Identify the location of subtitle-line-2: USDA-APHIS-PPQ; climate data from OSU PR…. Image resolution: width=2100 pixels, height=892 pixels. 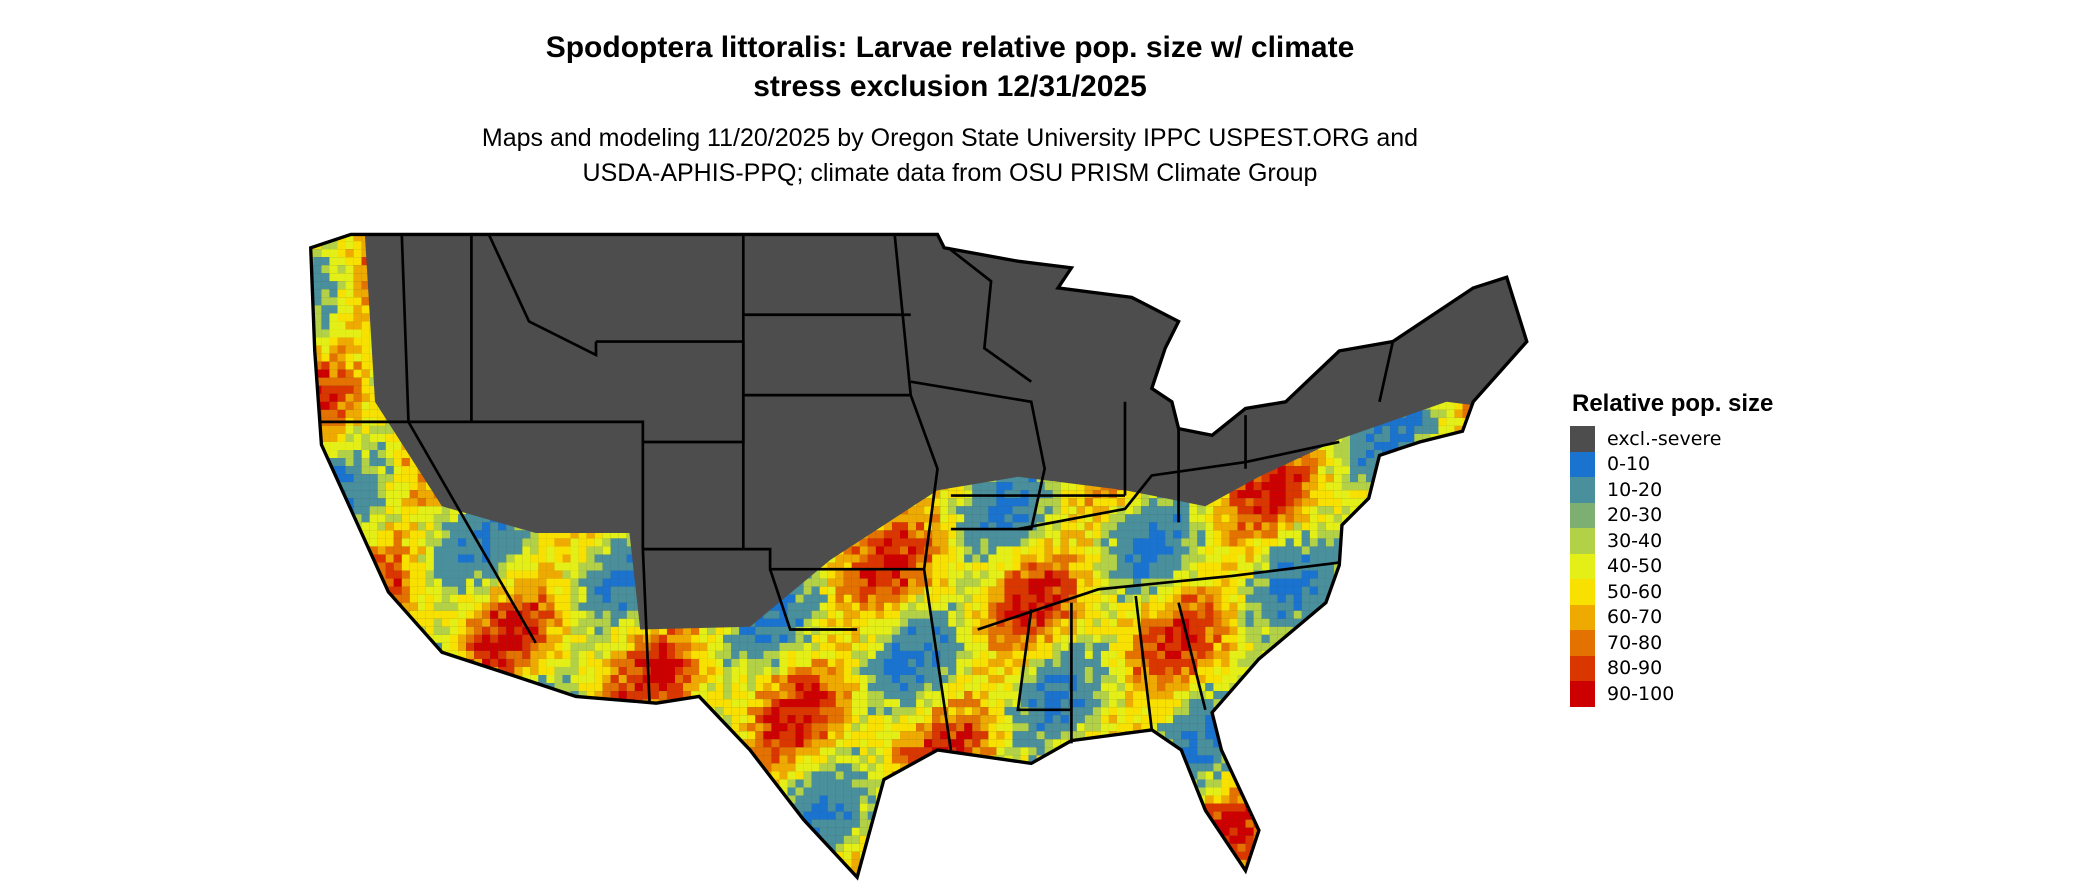
(950, 173).